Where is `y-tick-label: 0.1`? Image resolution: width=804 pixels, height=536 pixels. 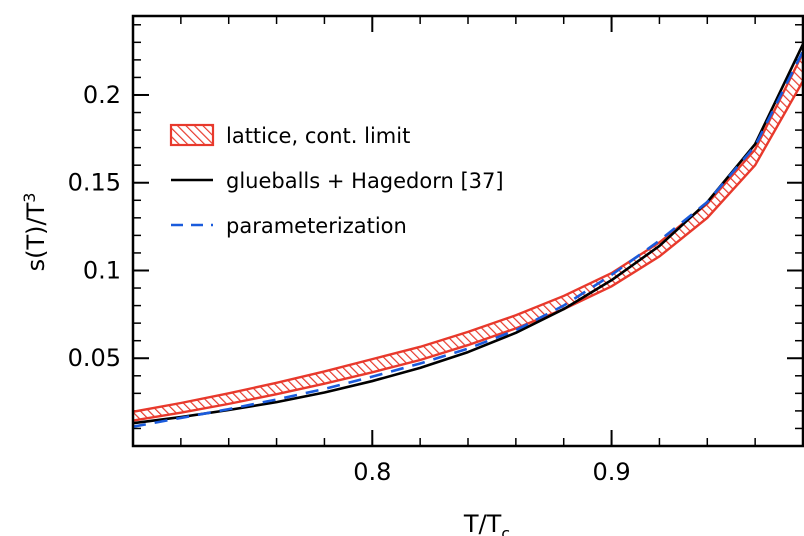
y-tick-label: 0.1 is located at coordinates (102, 270).